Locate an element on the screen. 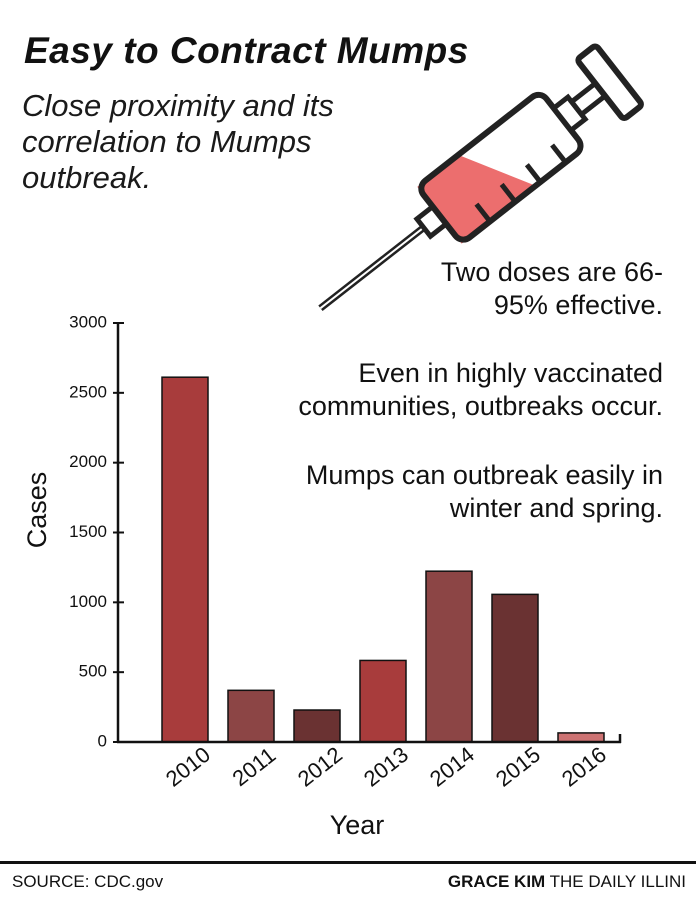 The width and height of the screenshot is (696, 900). y-tick-label-1500: 1500 is located at coordinates (88, 531).